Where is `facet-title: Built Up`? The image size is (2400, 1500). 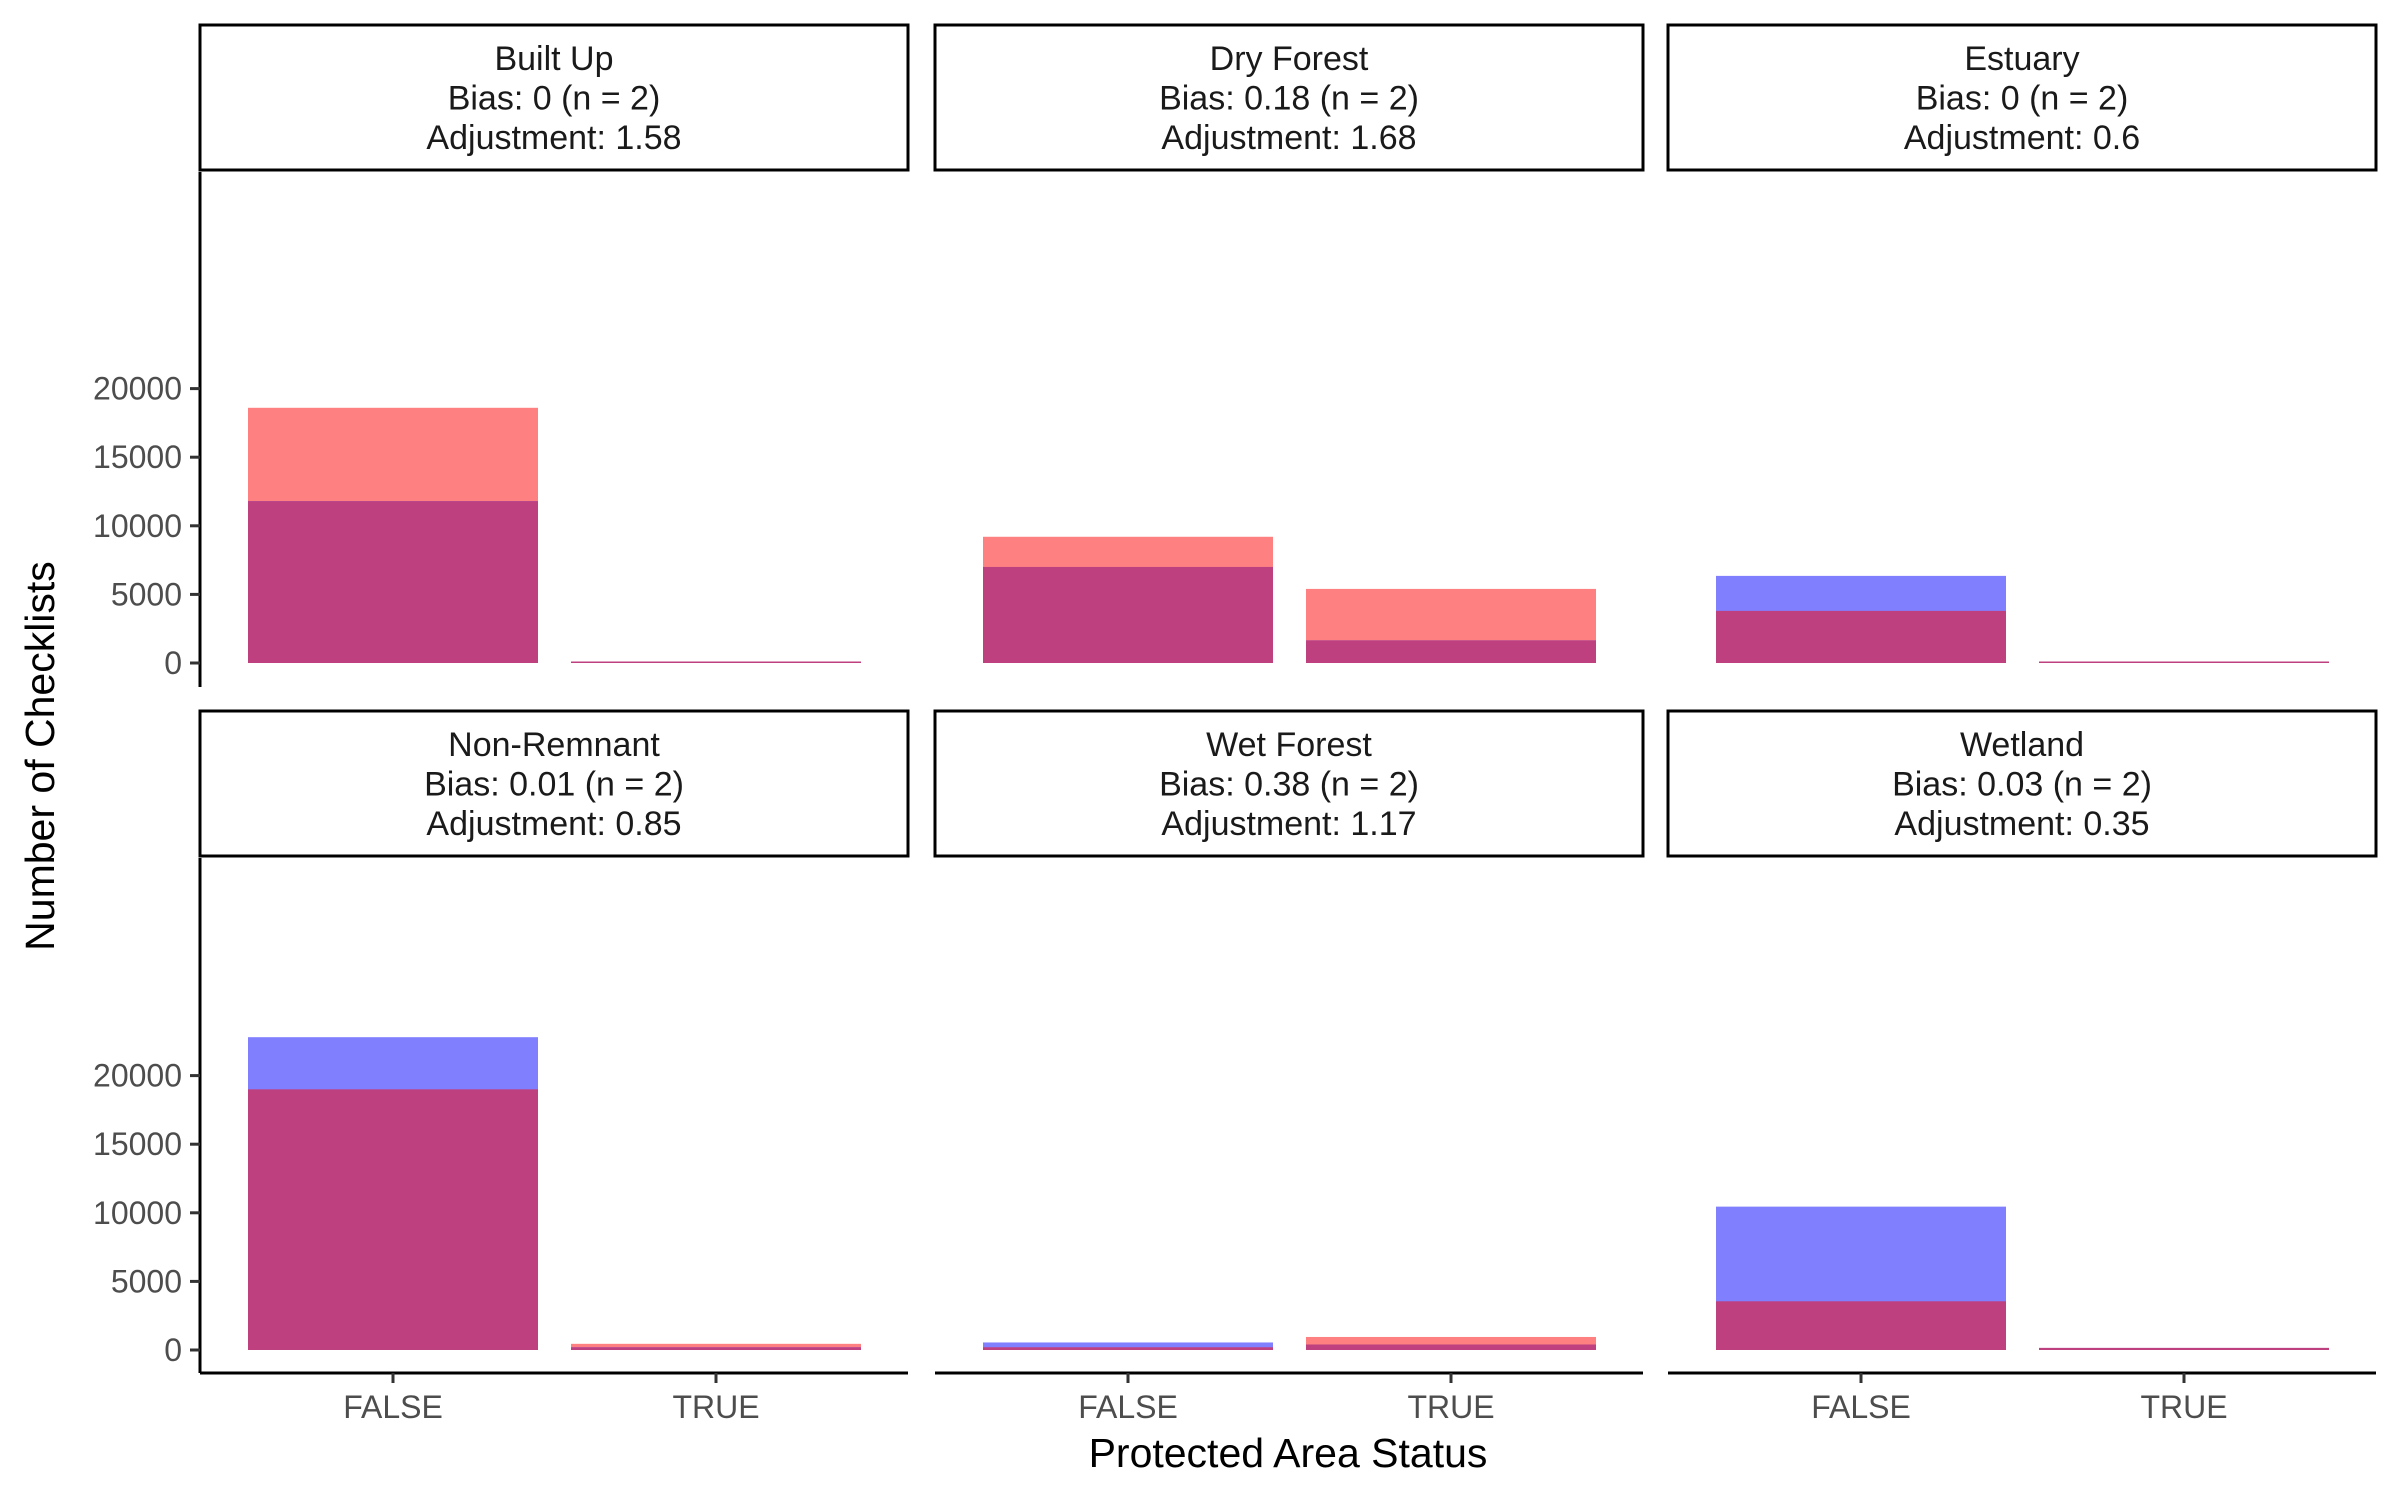 facet-title: Built Up is located at coordinates (553, 59).